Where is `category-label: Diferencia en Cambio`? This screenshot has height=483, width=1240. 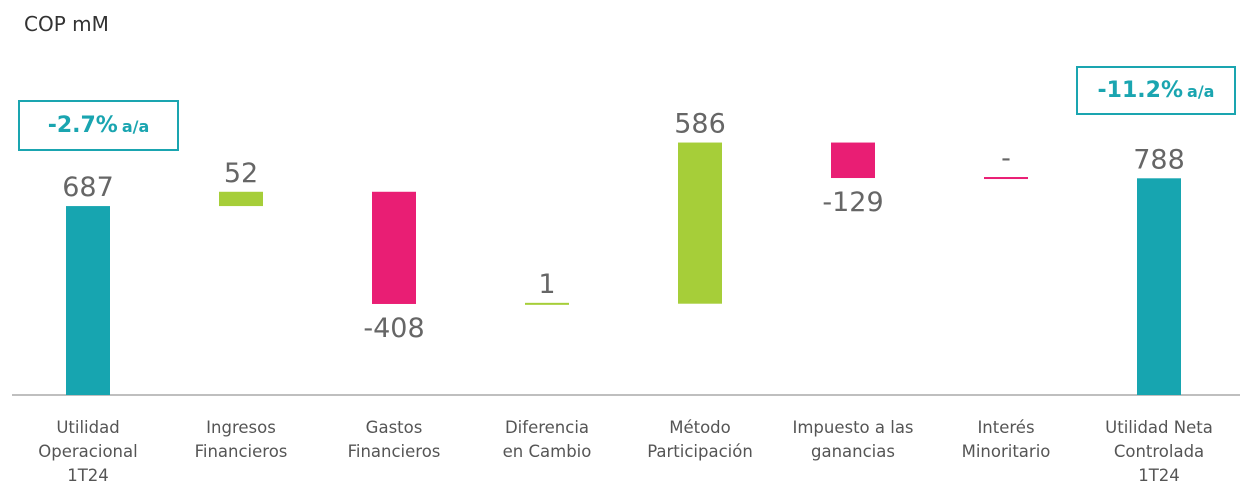 category-label: Diferencia en Cambio is located at coordinates (547, 439).